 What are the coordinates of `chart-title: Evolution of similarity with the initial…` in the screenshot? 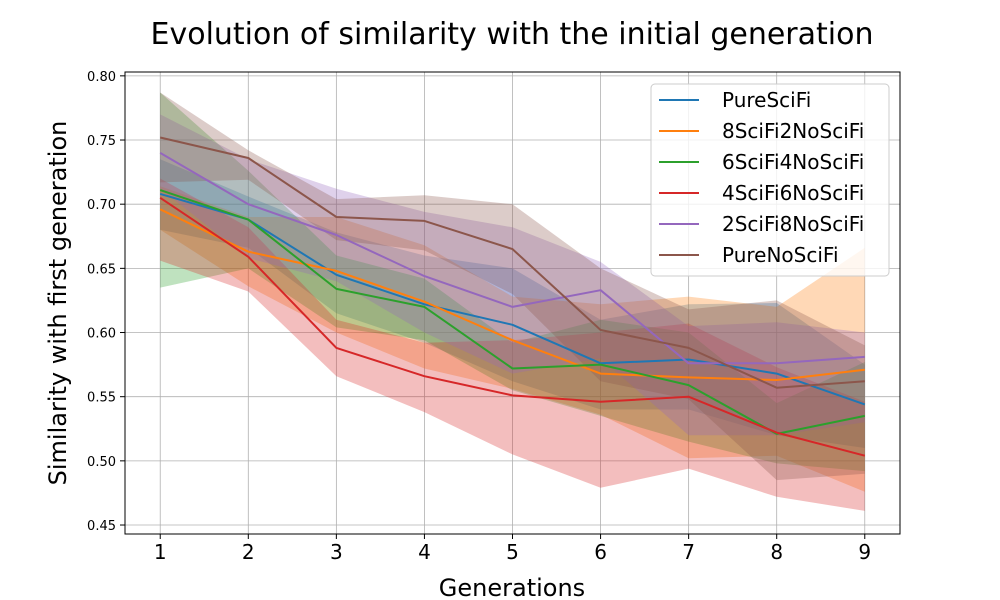 It's located at (512, 34).